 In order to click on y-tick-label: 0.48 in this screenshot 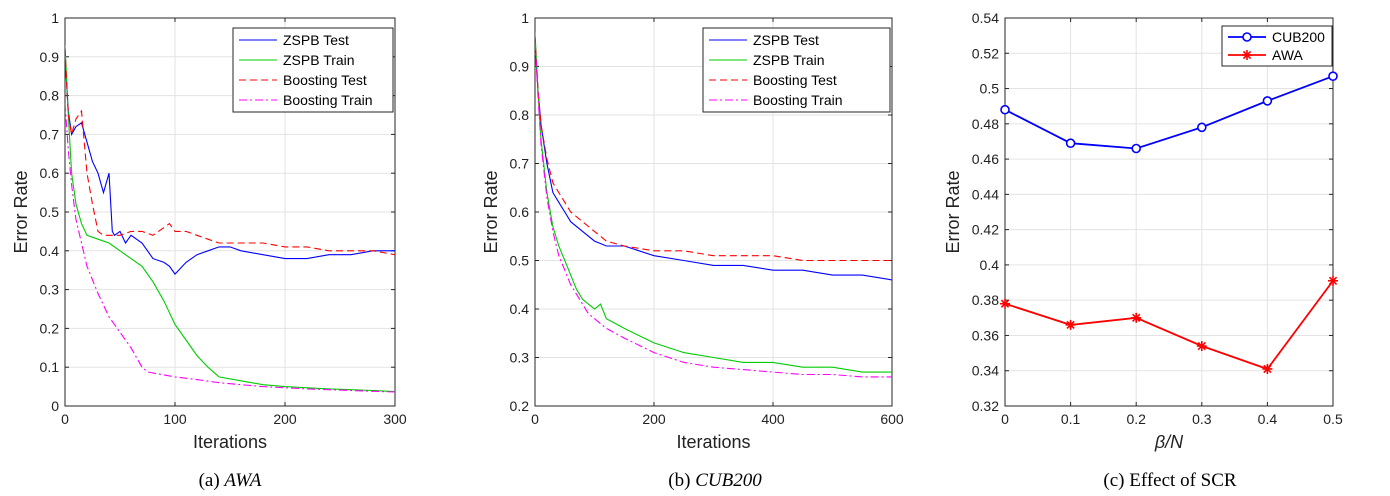, I will do `click(985, 124)`.